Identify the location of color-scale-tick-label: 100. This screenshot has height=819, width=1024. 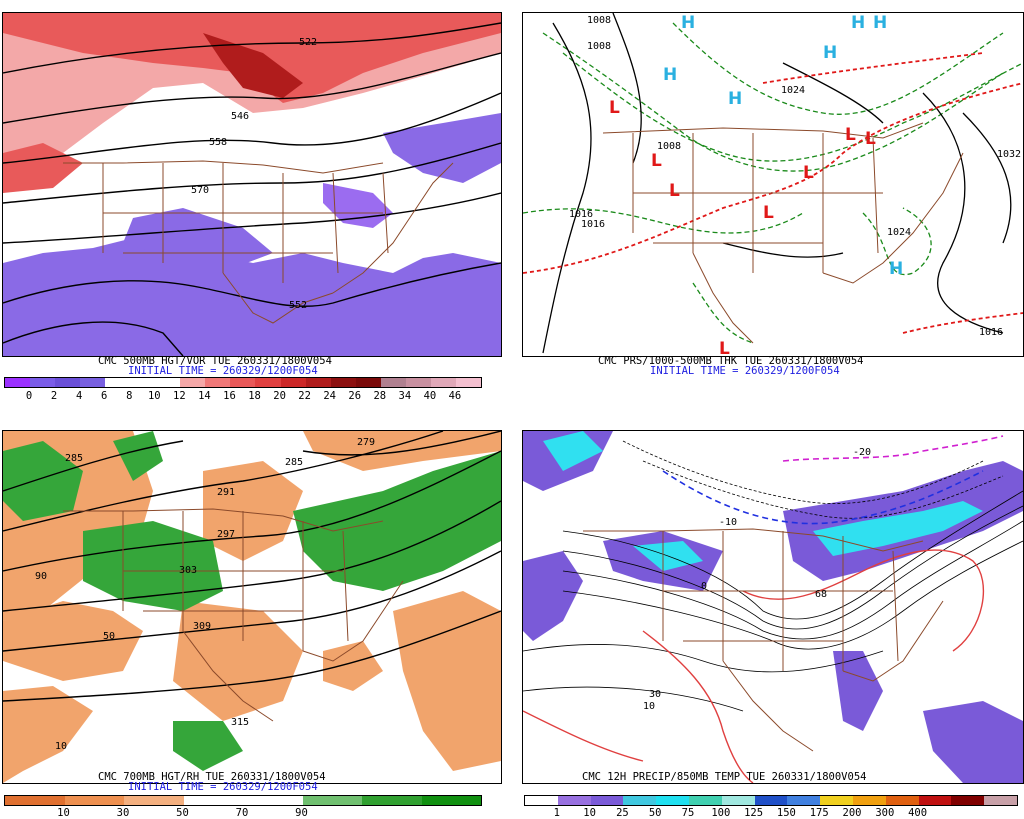
(721, 813).